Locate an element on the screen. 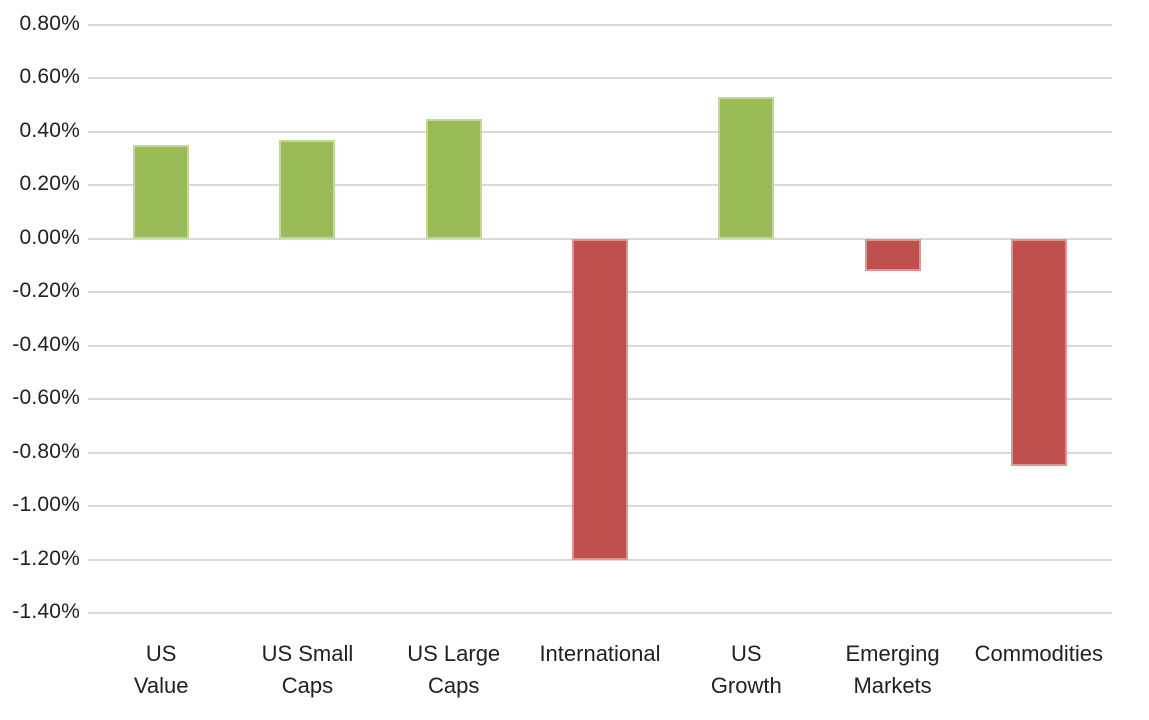 Image resolution: width=1149 pixels, height=720 pixels. y-axis-tick-label: -0.40% is located at coordinates (46, 344).